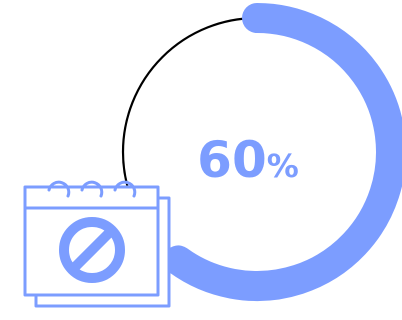  What do you see at coordinates (283, 166) in the screenshot?
I see `progress-unit: %` at bounding box center [283, 166].